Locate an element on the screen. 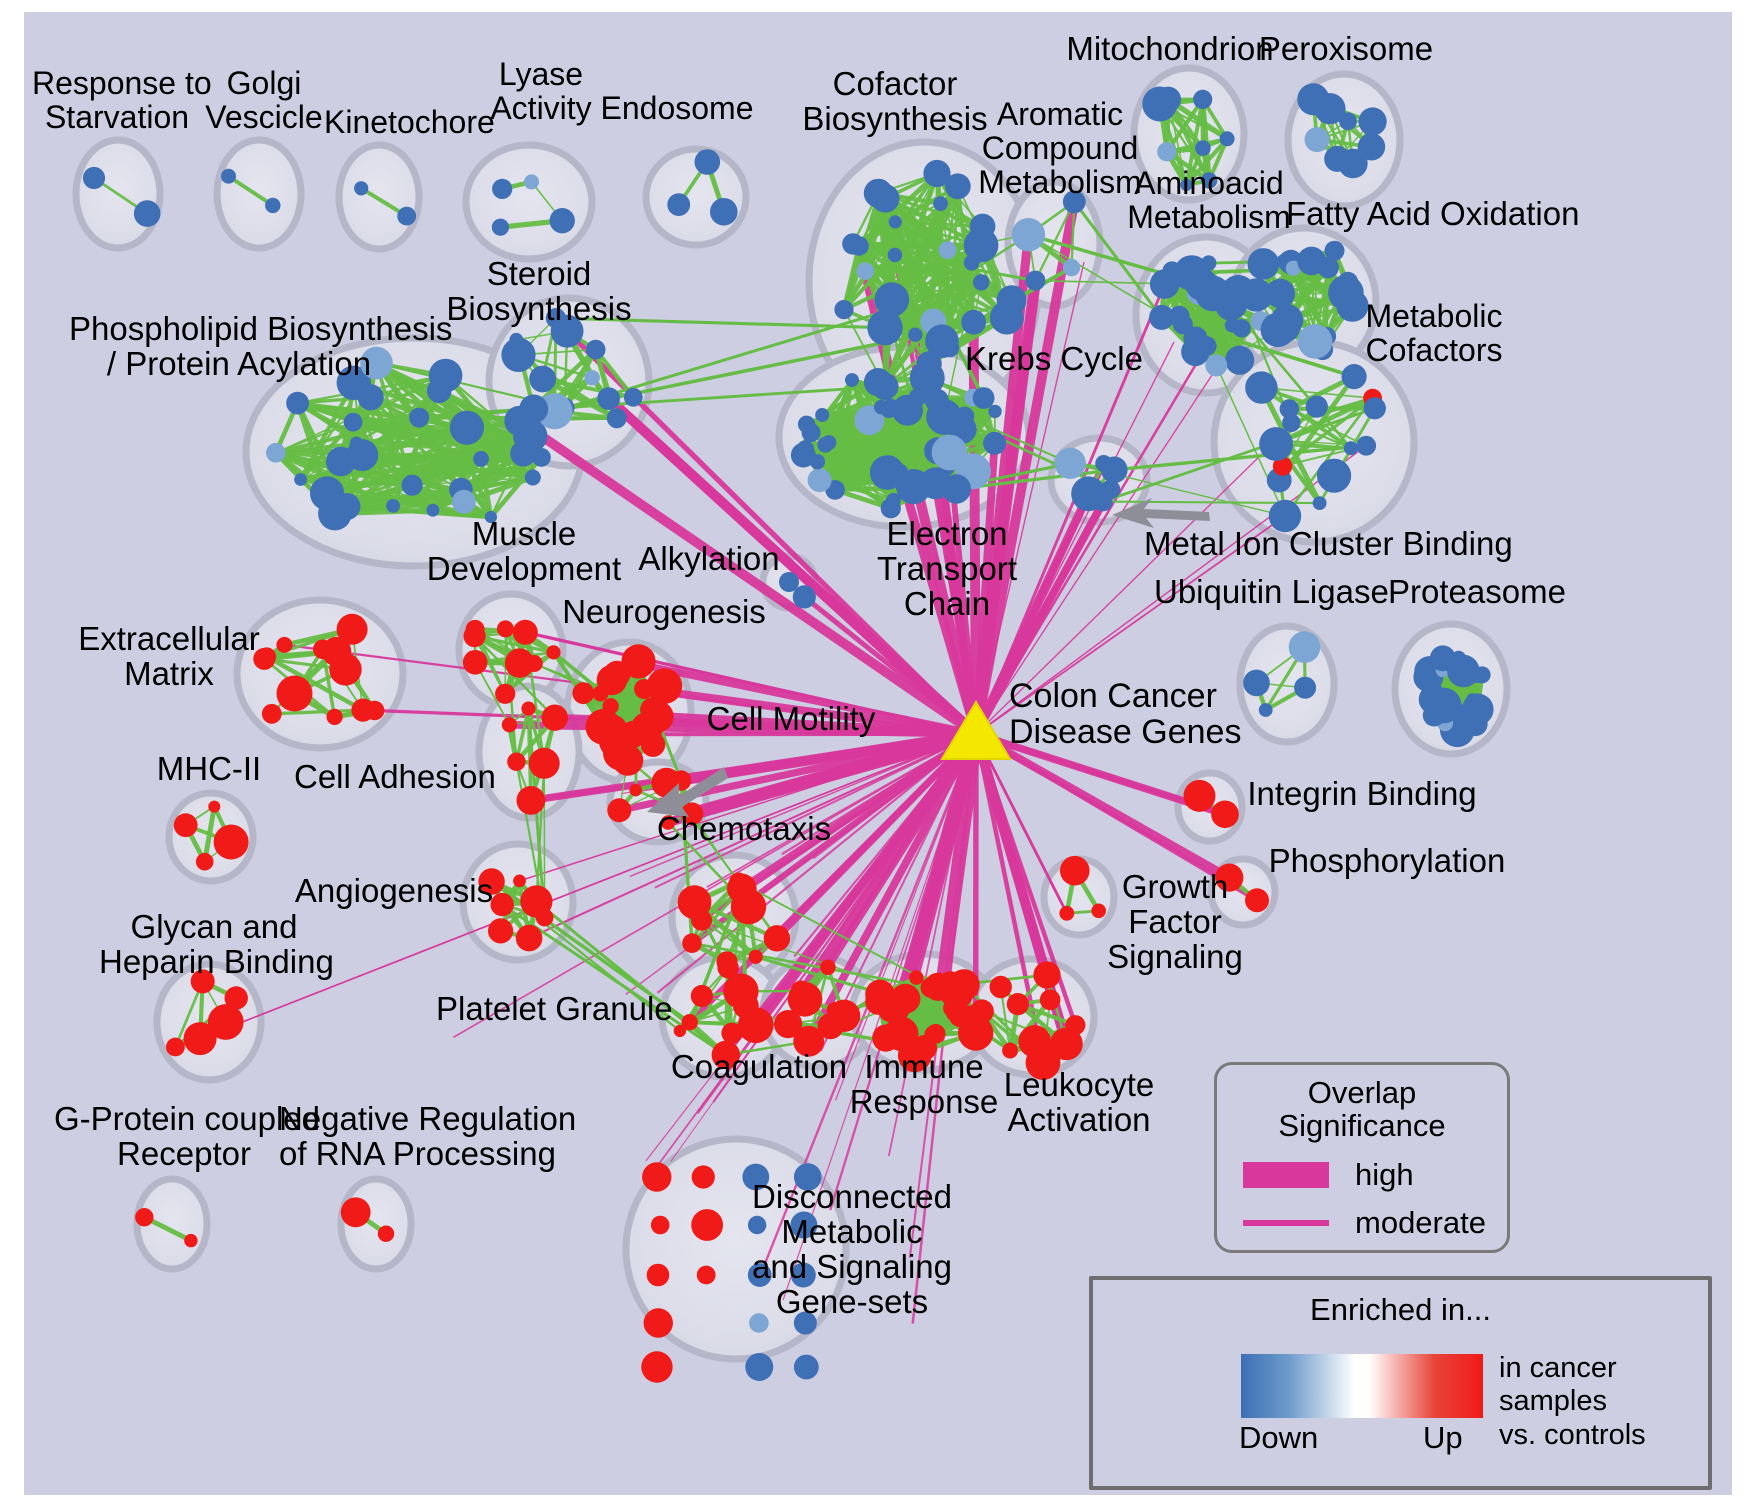  moderate-significance-swatch is located at coordinates (1286, 1223).